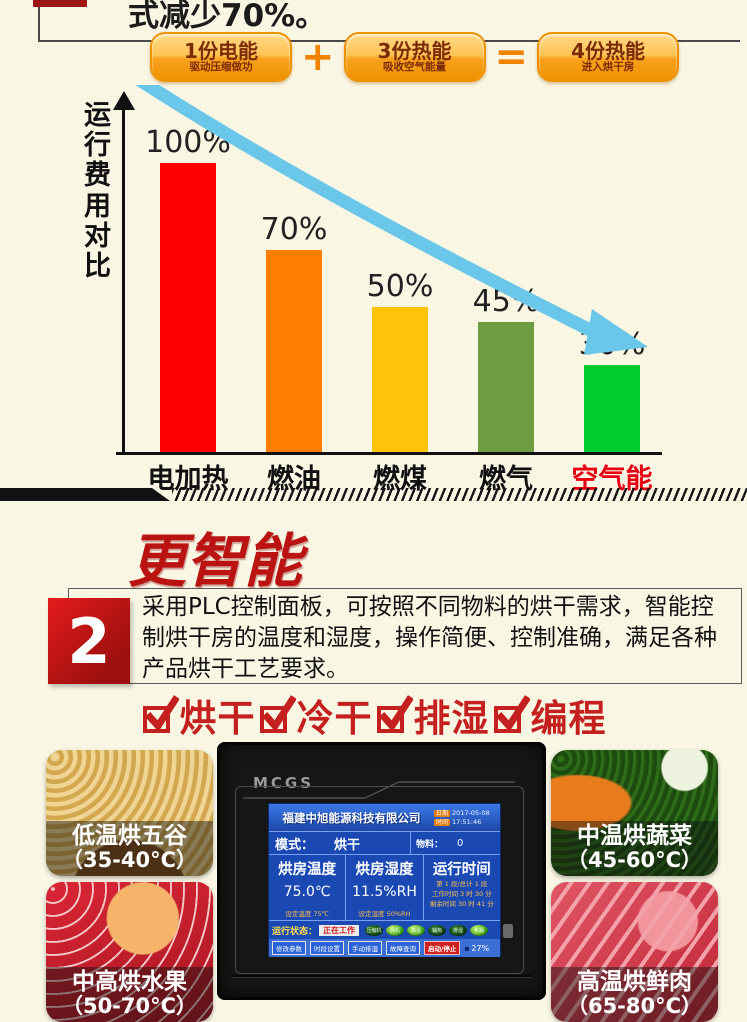 The image size is (747, 1022). I want to click on indicator-leds: 压缩机 风机 除湿 辅热 排湿 化霜, so click(427, 930).